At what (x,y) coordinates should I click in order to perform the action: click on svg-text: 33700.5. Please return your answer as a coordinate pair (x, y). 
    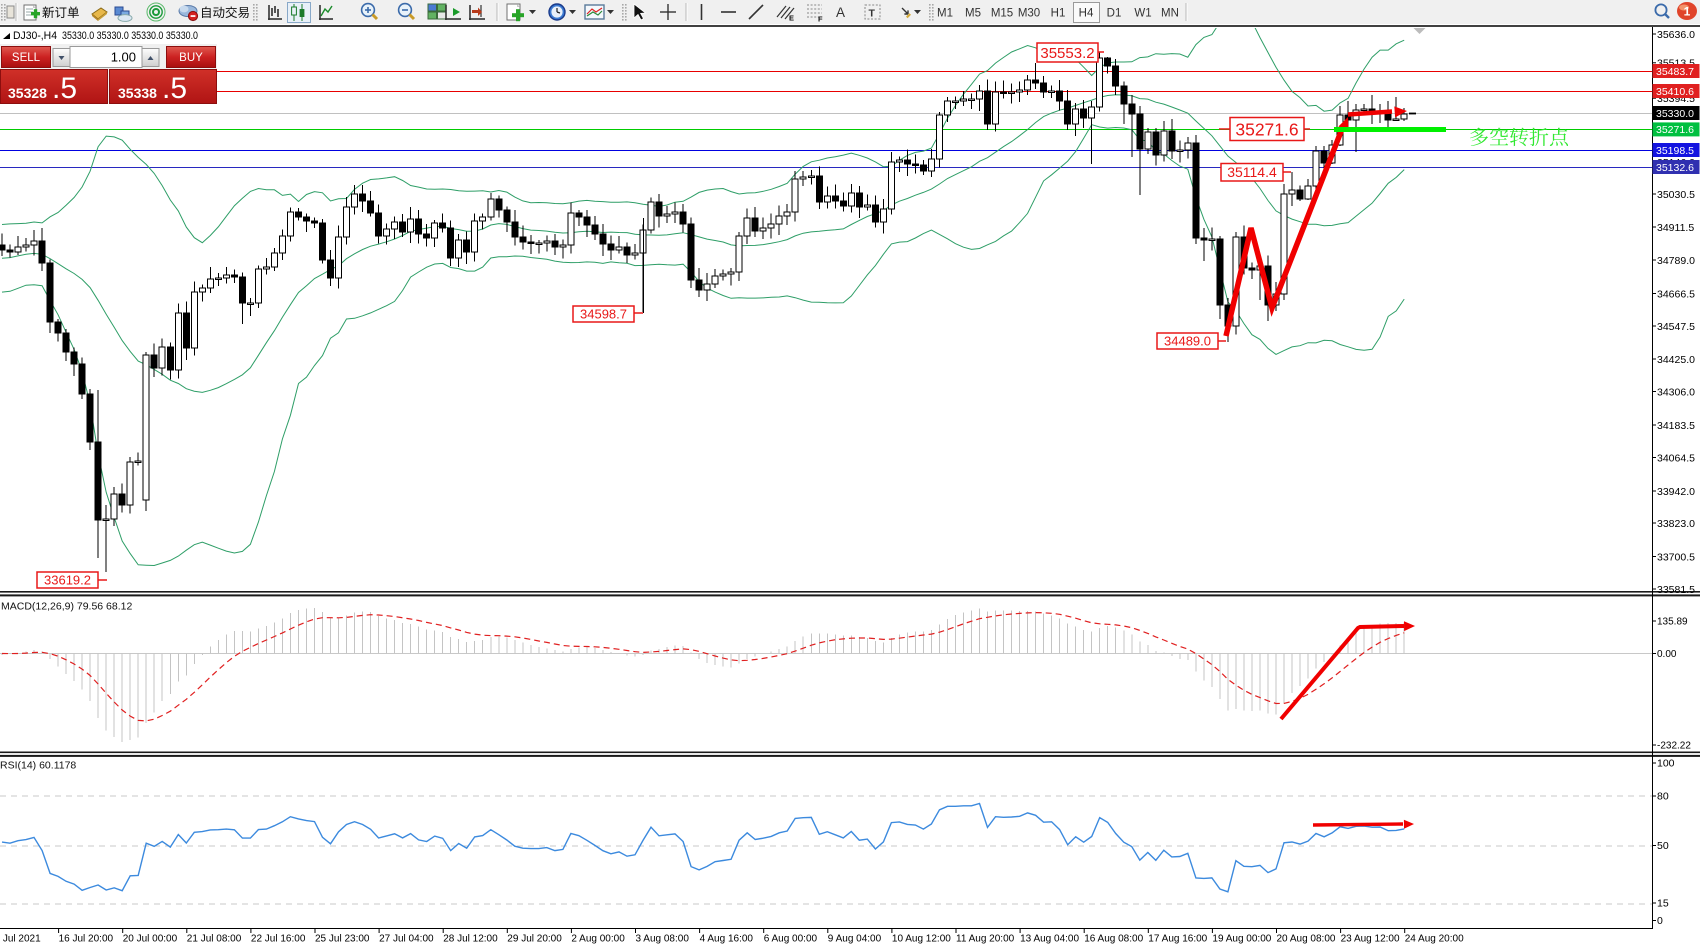
    Looking at the image, I should click on (1676, 557).